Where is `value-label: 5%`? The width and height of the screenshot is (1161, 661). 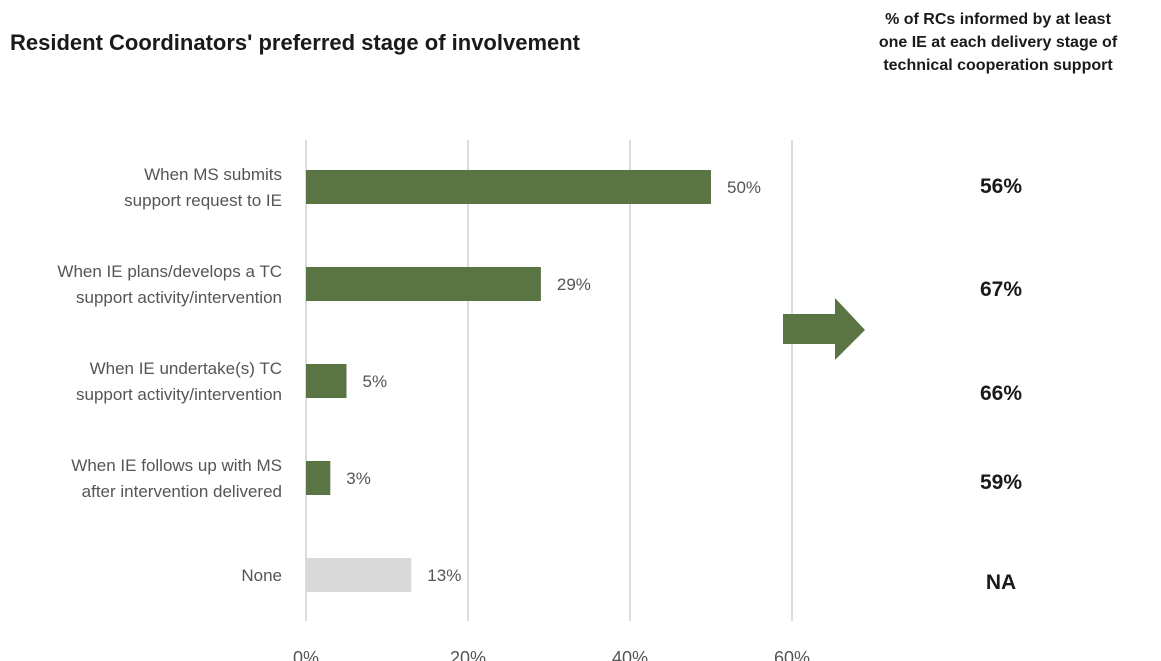
value-label: 5% is located at coordinates (375, 381).